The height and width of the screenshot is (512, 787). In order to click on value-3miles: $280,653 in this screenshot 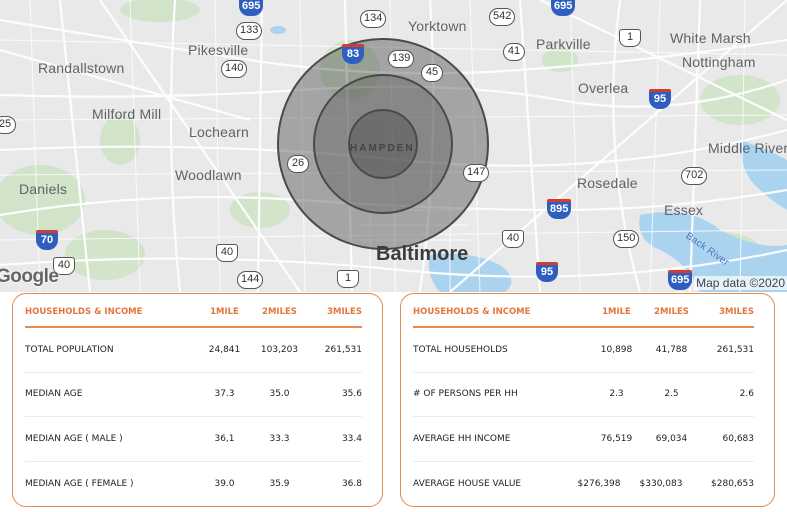, I will do `click(732, 483)`.